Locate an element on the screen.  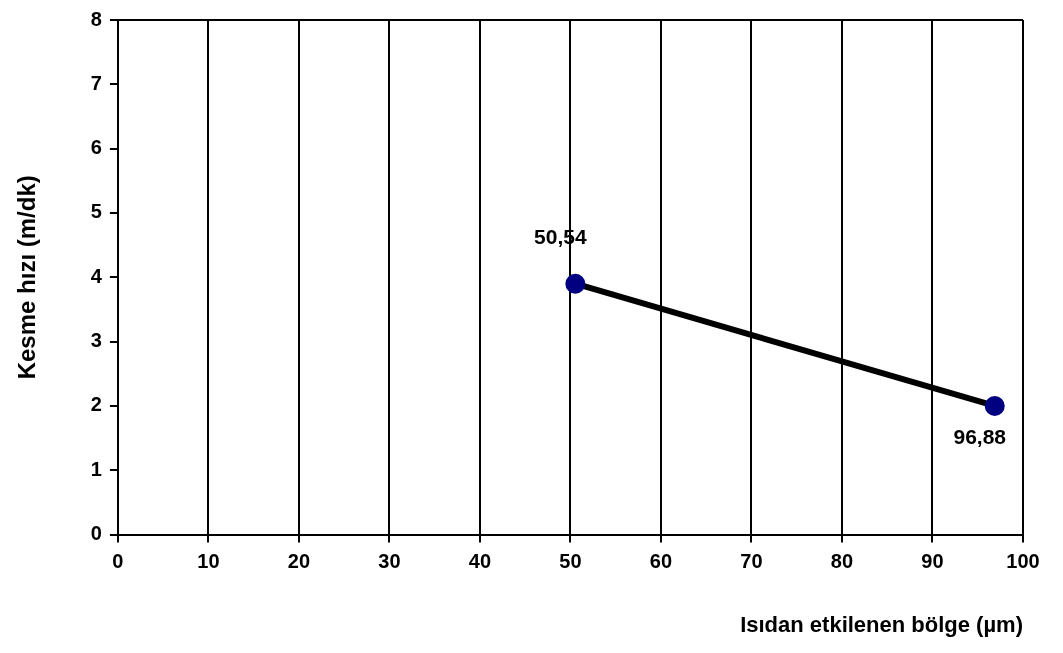
x-tick-label: 80 is located at coordinates (842, 561).